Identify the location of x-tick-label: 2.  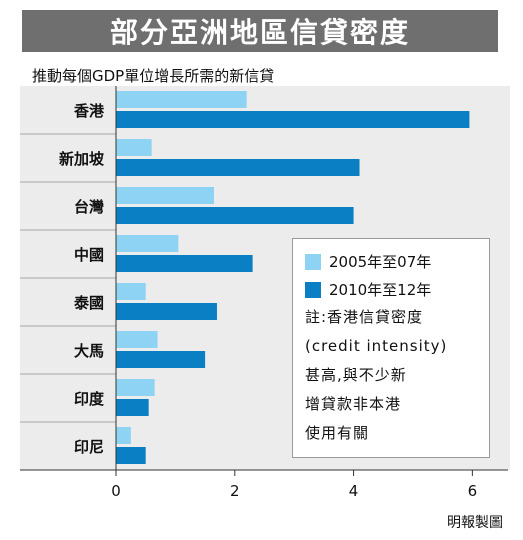
(235, 491).